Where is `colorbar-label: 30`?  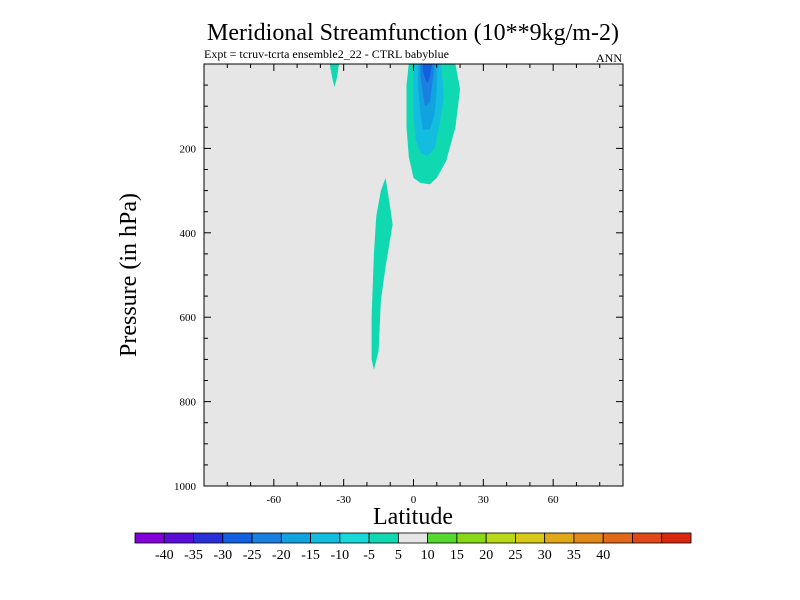 colorbar-label: 30 is located at coordinates (545, 555).